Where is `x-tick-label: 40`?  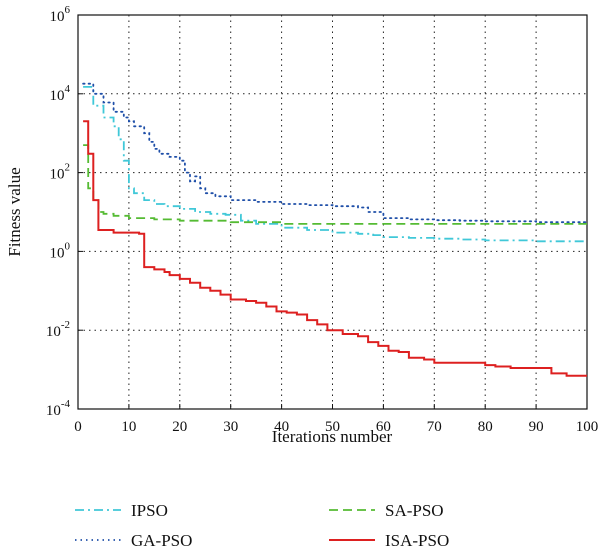 x-tick-label: 40 is located at coordinates (281, 427).